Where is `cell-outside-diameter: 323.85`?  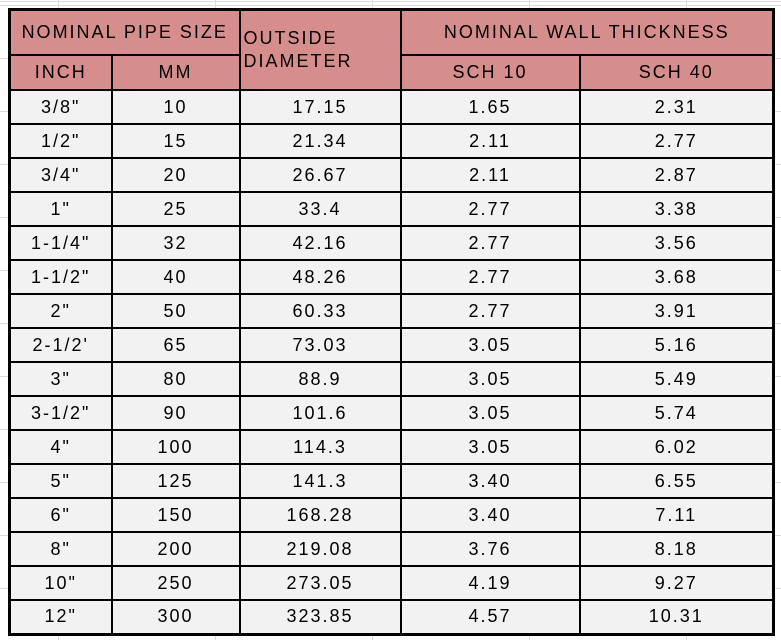
cell-outside-diameter: 323.85 is located at coordinates (320, 617).